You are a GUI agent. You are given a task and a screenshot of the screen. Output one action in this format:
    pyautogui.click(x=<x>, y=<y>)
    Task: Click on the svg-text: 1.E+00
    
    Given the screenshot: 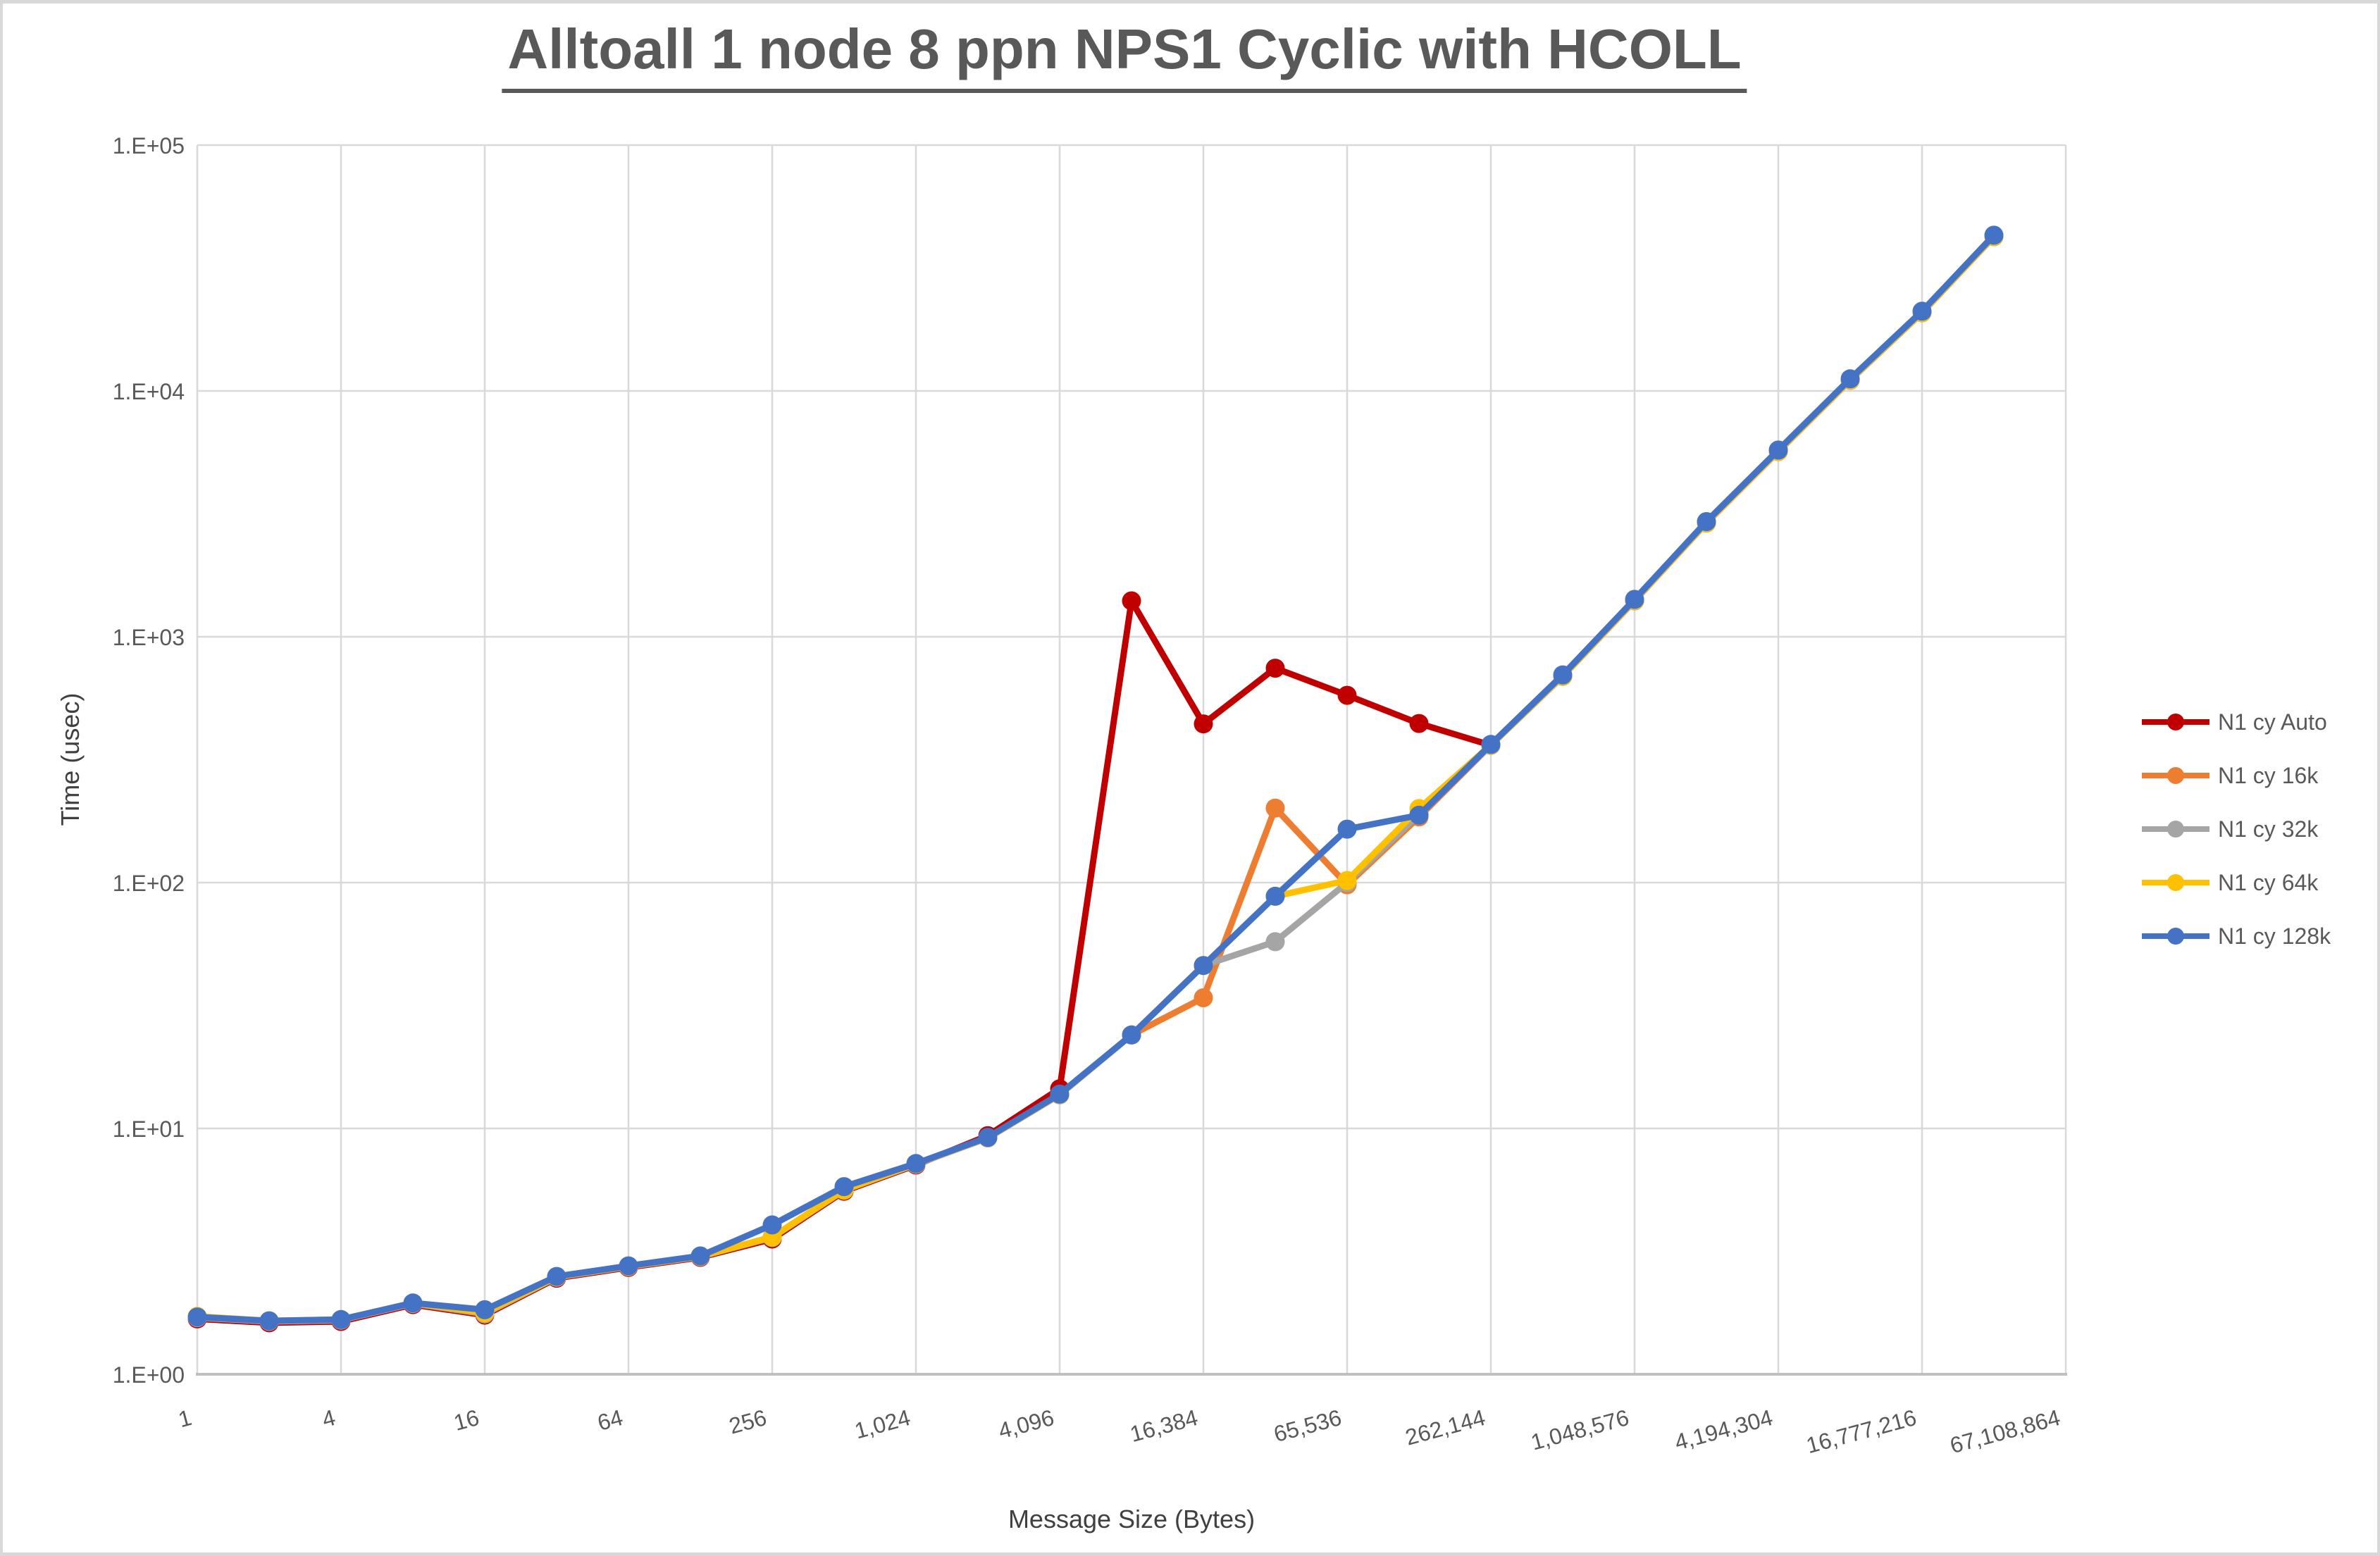 What is the action you would take?
    pyautogui.click(x=149, y=1375)
    